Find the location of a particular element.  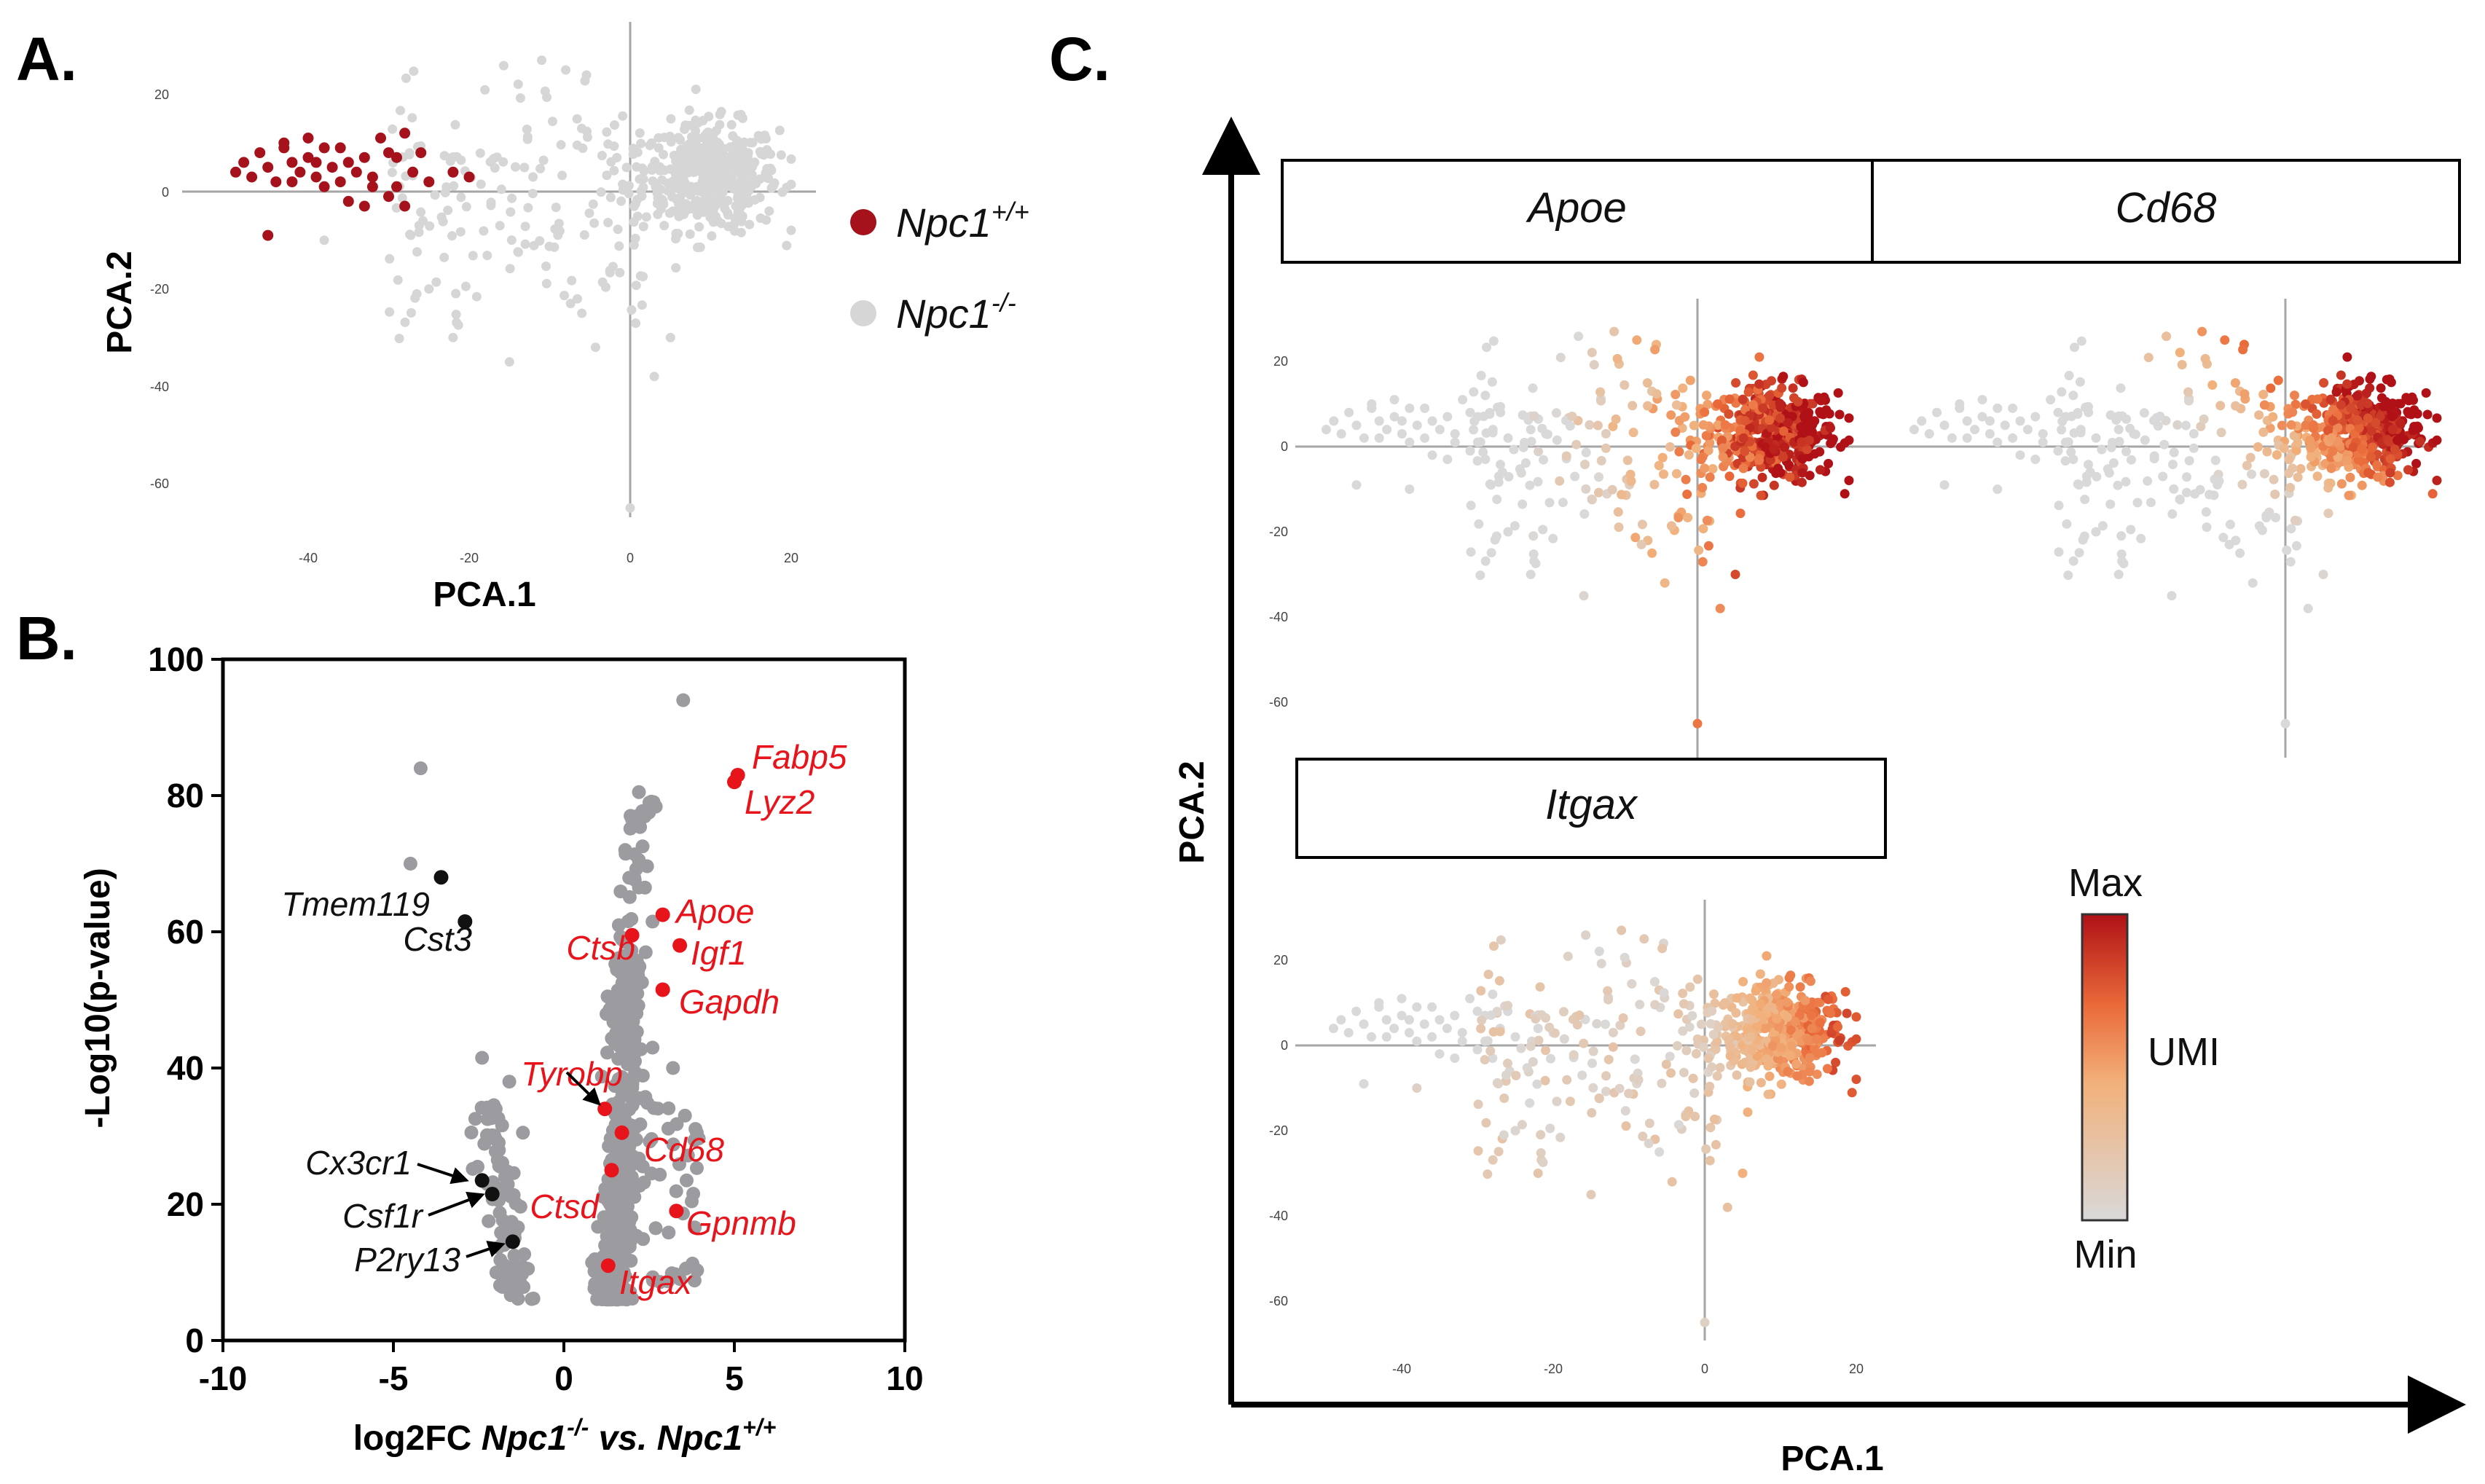

panel-b-ytick: 40 is located at coordinates (185, 1068).